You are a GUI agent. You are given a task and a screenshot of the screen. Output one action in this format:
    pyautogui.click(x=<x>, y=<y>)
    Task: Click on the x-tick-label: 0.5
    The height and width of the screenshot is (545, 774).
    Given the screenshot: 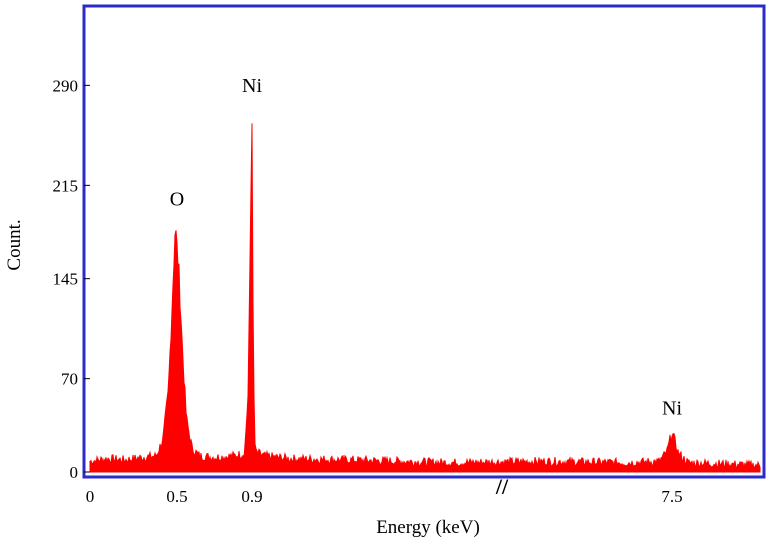 What is the action you would take?
    pyautogui.click(x=176, y=496)
    